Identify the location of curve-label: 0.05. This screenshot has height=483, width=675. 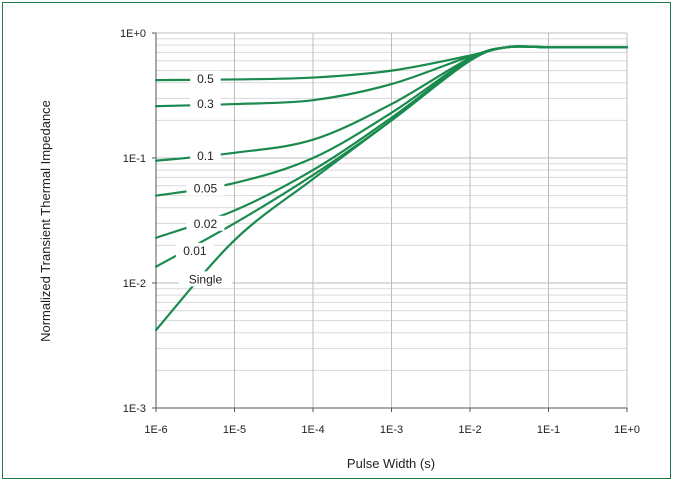
(206, 189).